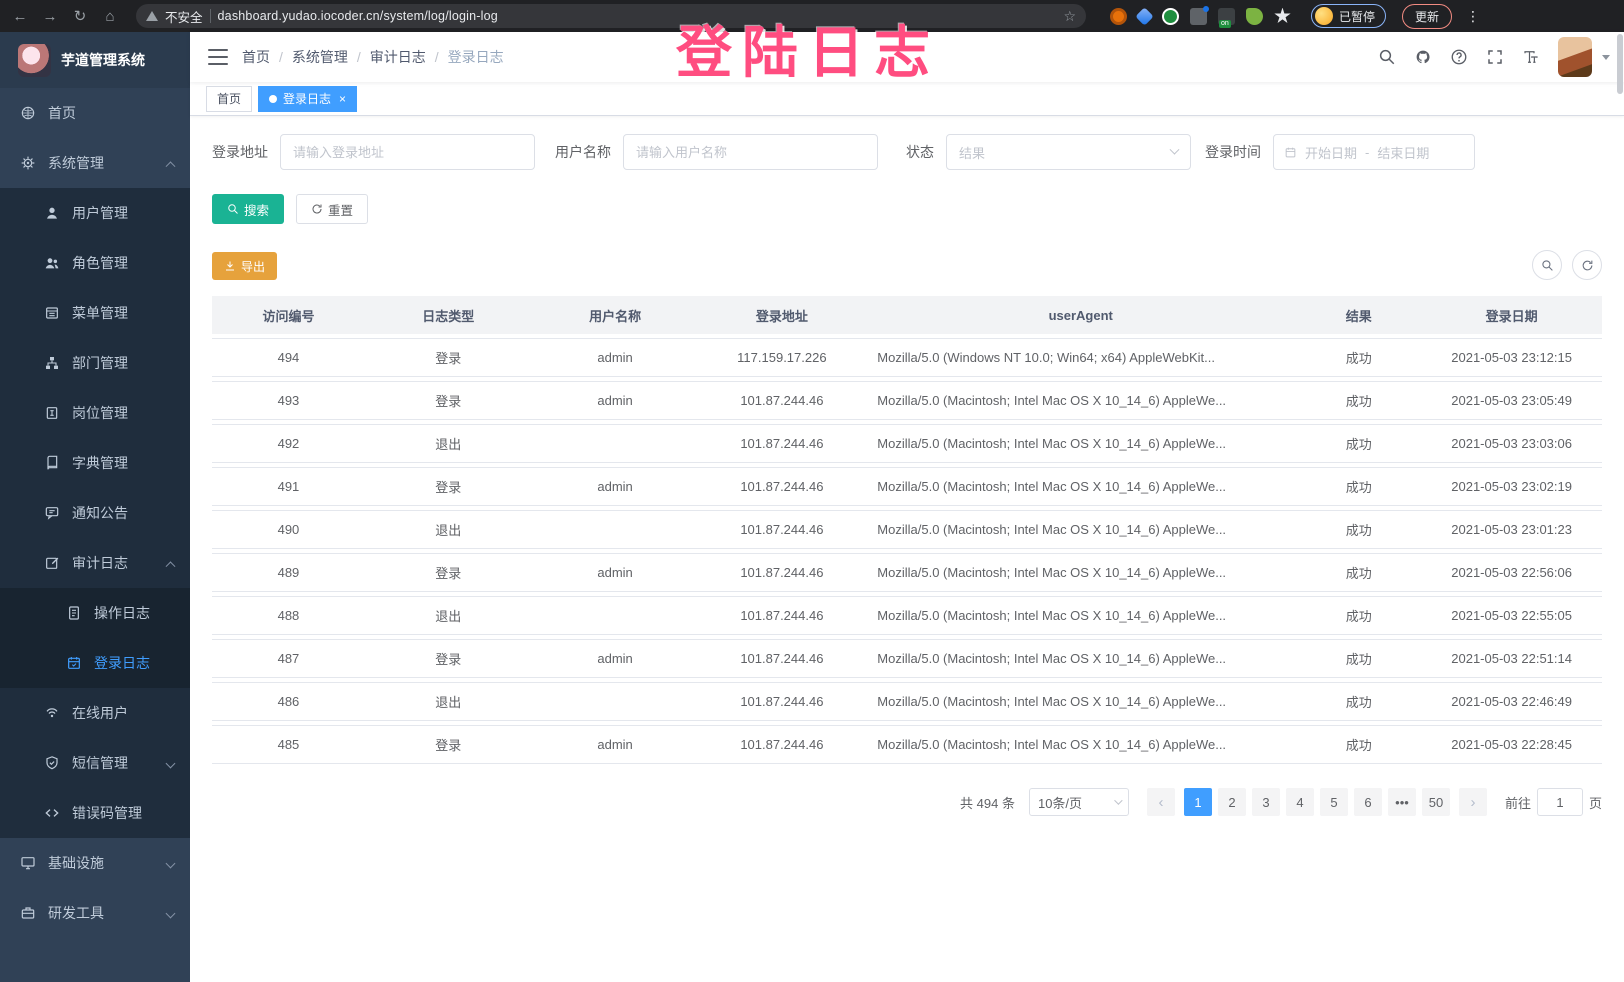  Describe the element at coordinates (448, 315) in the screenshot. I see `column-header: 日志类型` at that location.